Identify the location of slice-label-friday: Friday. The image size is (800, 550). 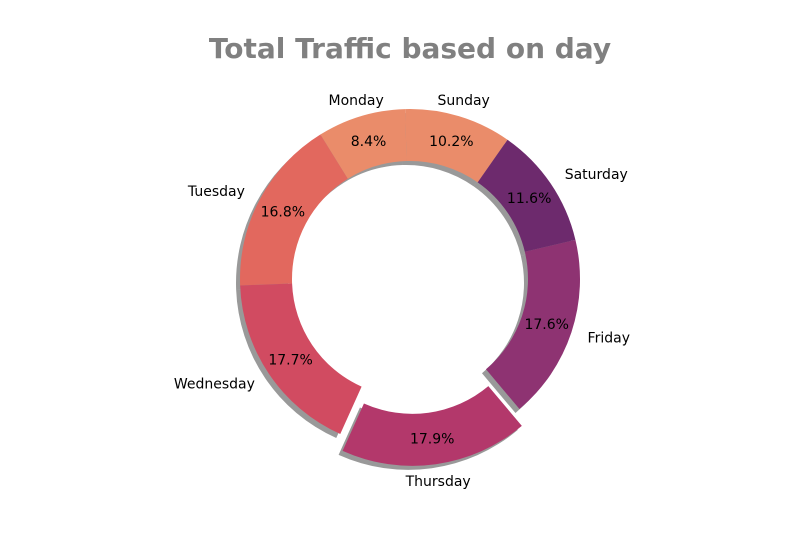
(609, 339).